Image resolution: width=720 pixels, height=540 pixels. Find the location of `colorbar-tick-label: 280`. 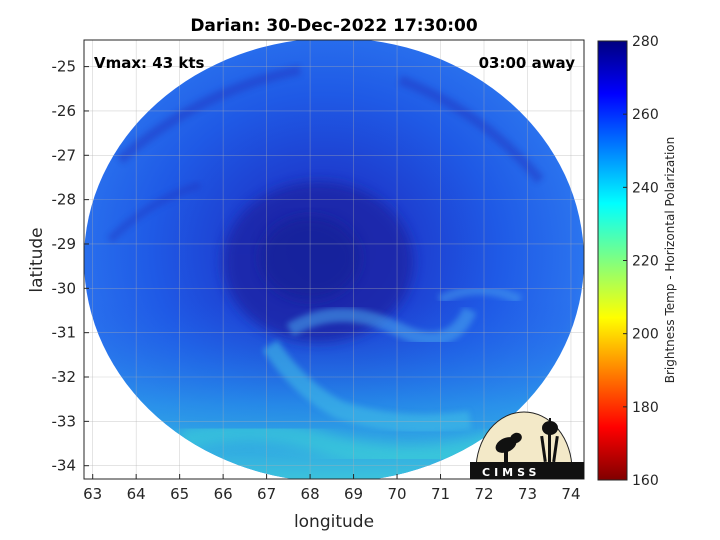

colorbar-tick-label: 280 is located at coordinates (645, 42).